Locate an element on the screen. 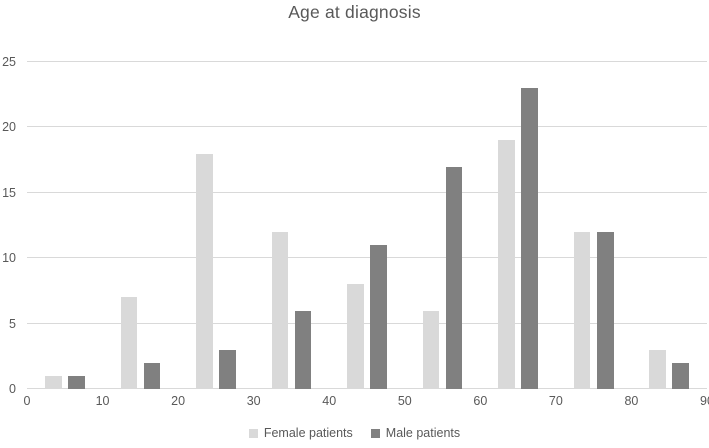 The image size is (709, 448). legend-label-female: Female patients is located at coordinates (308, 433).